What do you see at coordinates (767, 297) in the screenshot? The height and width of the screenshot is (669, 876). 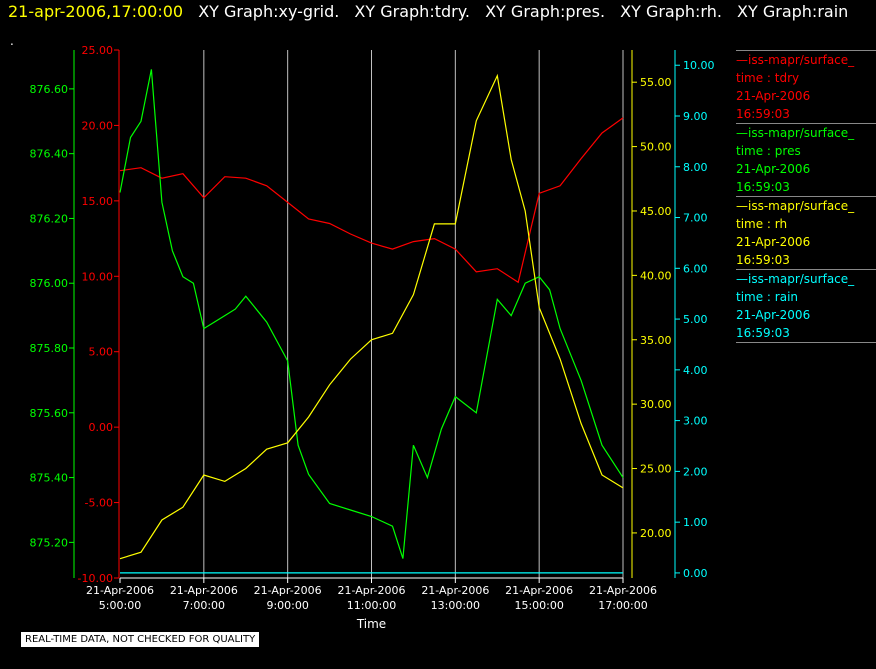 I see `legend-subtitle: time : rain` at bounding box center [767, 297].